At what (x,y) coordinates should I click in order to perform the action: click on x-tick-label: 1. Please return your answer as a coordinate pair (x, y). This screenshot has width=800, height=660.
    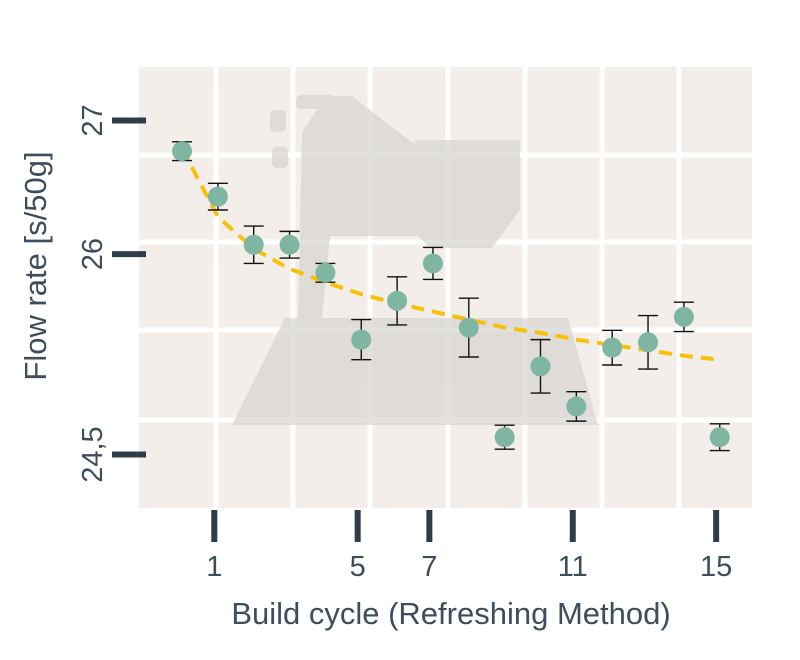
    Looking at the image, I should click on (214, 567).